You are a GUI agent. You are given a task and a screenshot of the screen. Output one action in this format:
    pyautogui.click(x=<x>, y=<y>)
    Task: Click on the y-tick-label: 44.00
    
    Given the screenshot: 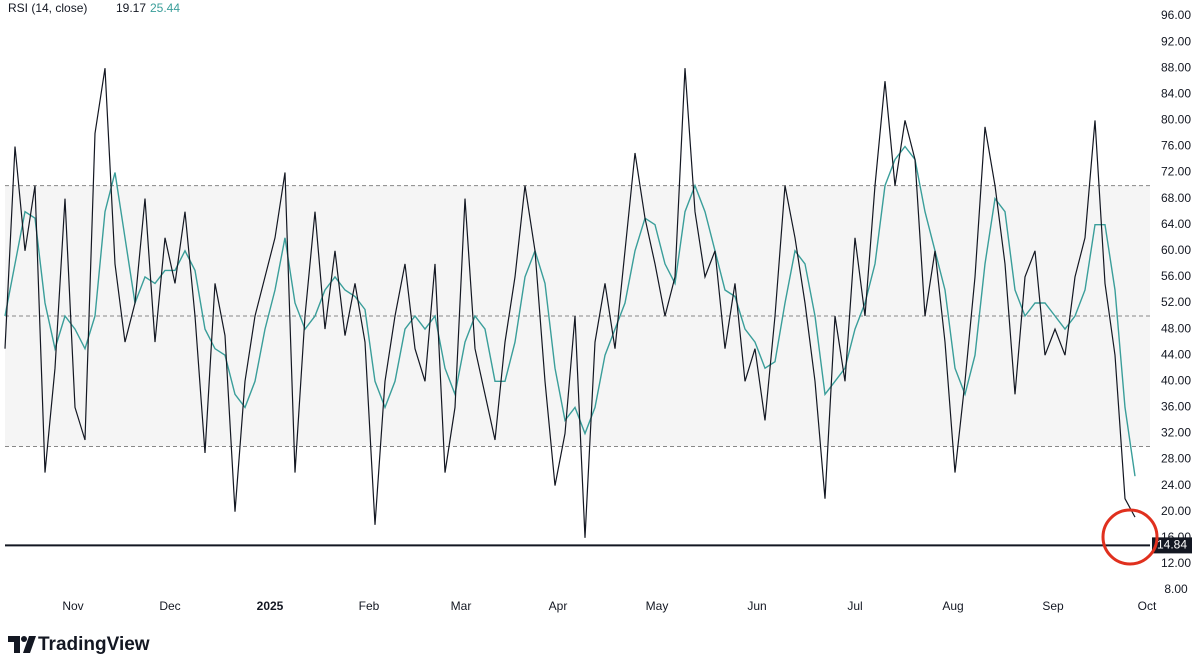 What is the action you would take?
    pyautogui.click(x=1176, y=354)
    